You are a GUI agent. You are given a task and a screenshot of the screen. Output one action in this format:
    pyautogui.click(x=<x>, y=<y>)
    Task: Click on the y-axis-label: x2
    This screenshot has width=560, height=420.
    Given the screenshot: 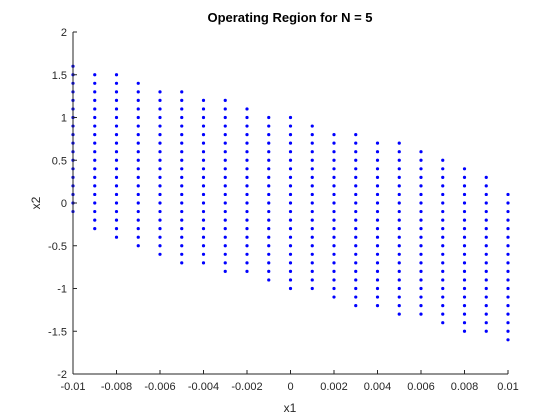 What is the action you would take?
    pyautogui.click(x=36, y=202)
    